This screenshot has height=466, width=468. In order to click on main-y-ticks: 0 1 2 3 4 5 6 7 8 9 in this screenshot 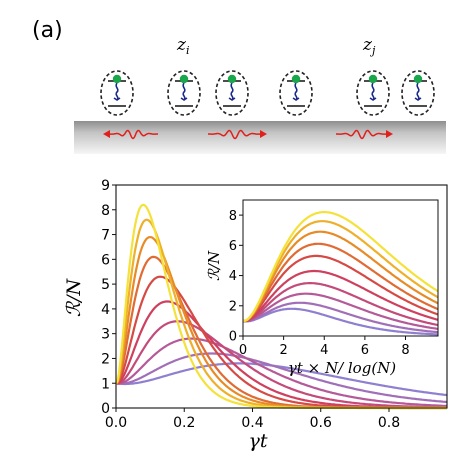, I will do `click(108, 297)`.